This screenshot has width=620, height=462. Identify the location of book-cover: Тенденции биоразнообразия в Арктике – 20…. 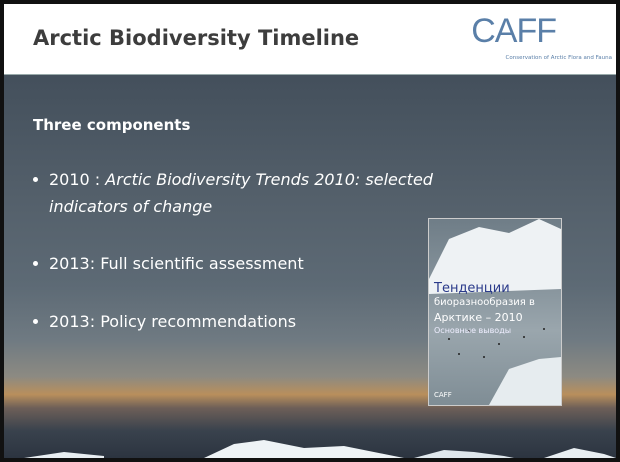
(495, 312).